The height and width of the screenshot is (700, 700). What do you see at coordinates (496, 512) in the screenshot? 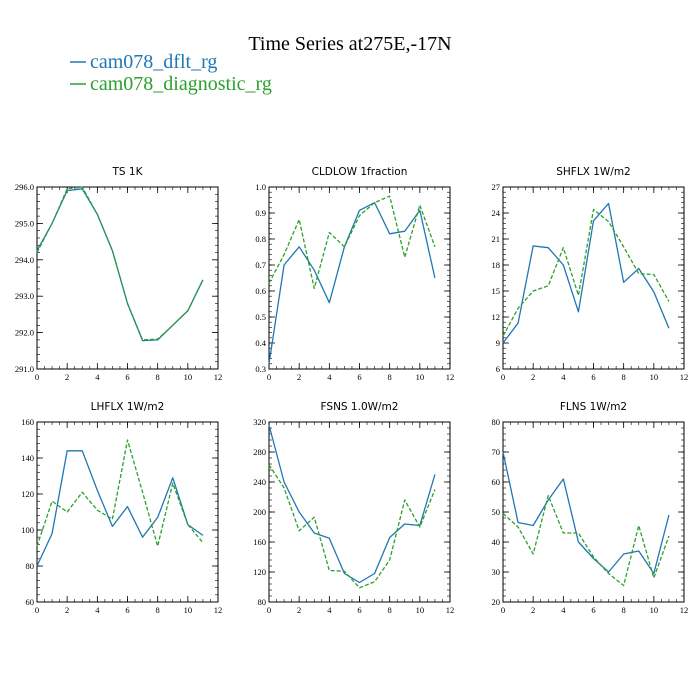
I see `y-tick-label: 50` at bounding box center [496, 512].